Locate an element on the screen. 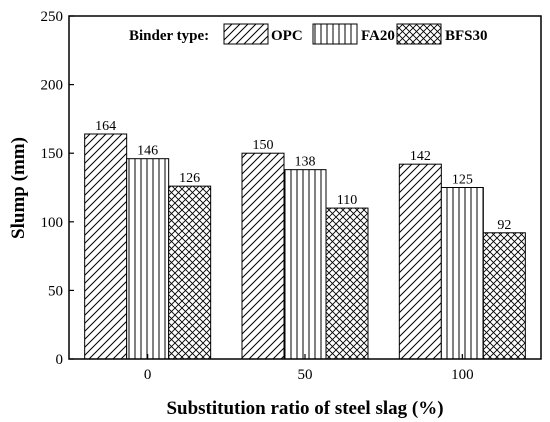 The width and height of the screenshot is (550, 422). y-tick-label-100: 100 is located at coordinates (52, 223).